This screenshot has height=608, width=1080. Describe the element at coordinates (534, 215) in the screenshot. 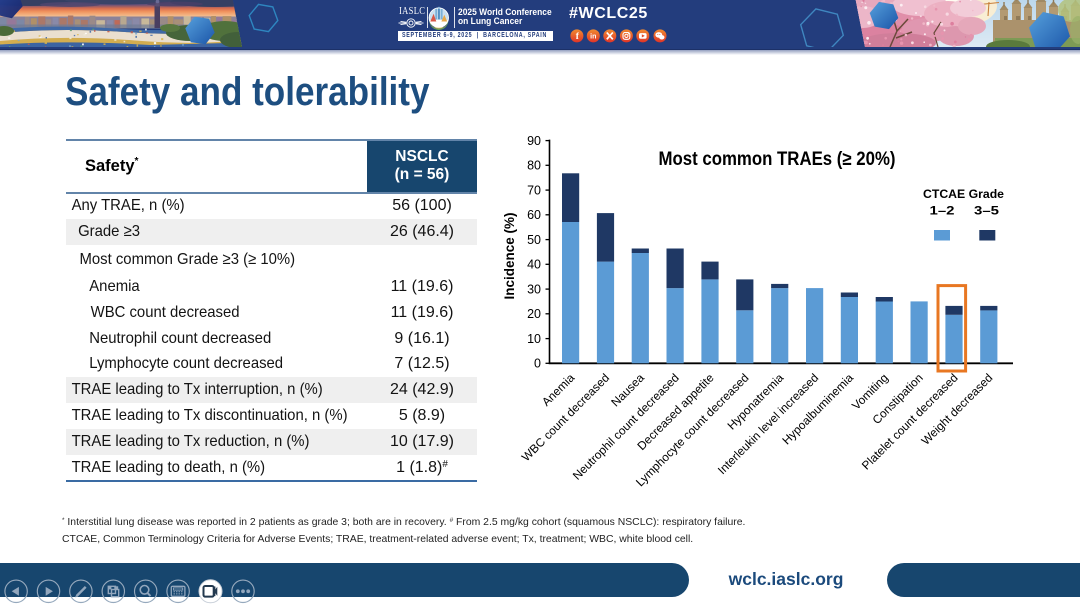

I see `svg-text: 60` at that location.